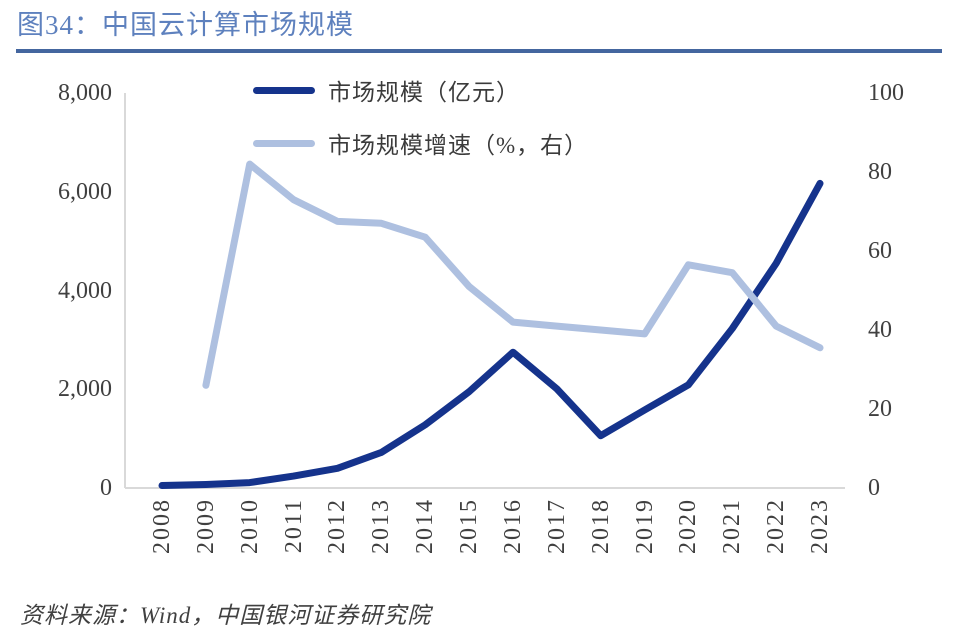 The image size is (962, 642). What do you see at coordinates (732, 526) in the screenshot?
I see `x-axis-label: 2021` at bounding box center [732, 526].